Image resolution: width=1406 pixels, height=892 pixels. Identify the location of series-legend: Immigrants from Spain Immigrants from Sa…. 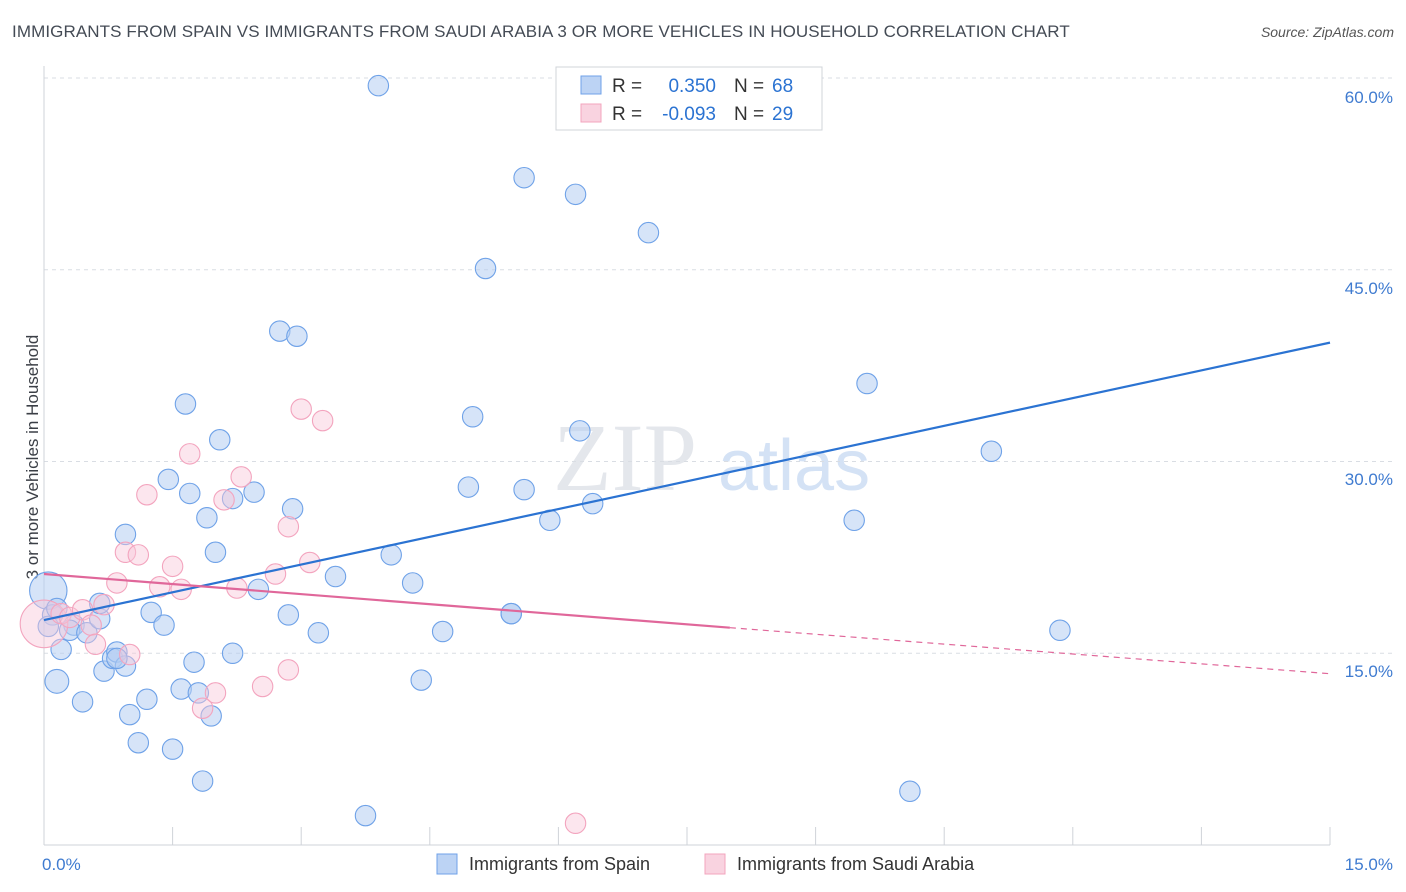
(705, 864).